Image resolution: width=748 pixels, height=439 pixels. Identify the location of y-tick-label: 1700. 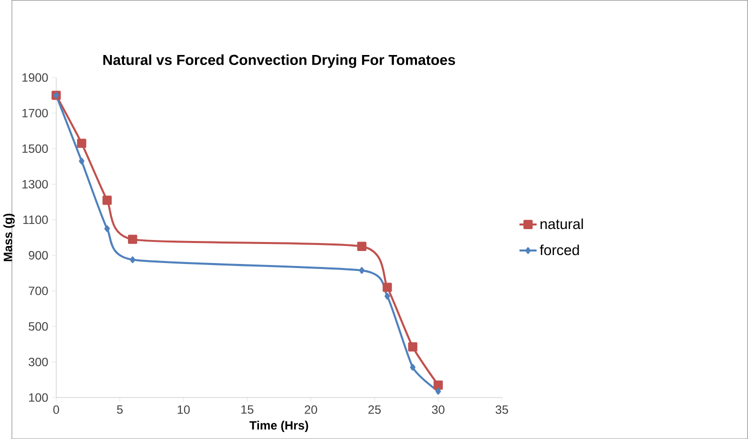
(35, 113).